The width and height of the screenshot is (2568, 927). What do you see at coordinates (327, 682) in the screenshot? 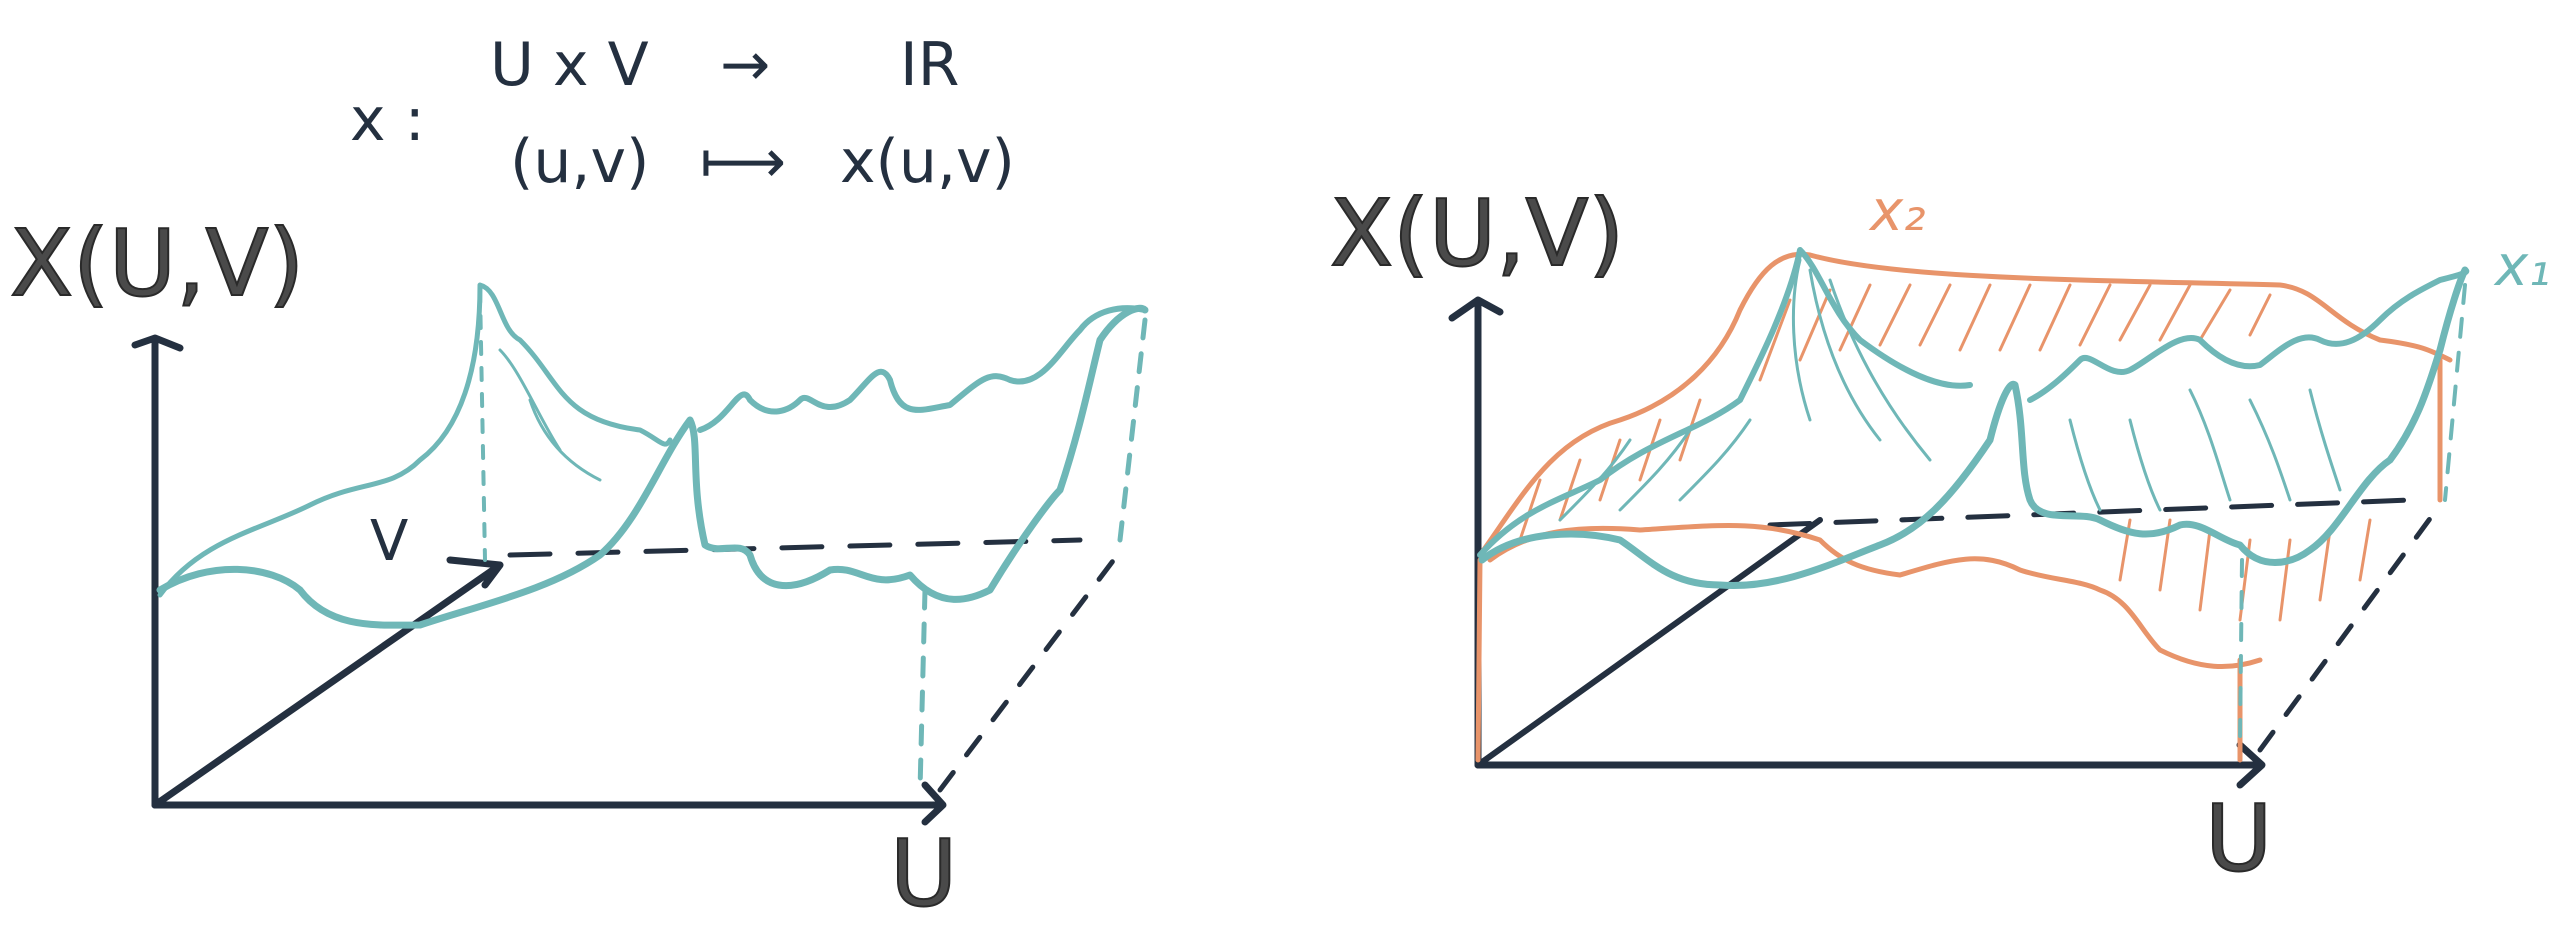
I see `left-depth-axis` at bounding box center [327, 682].